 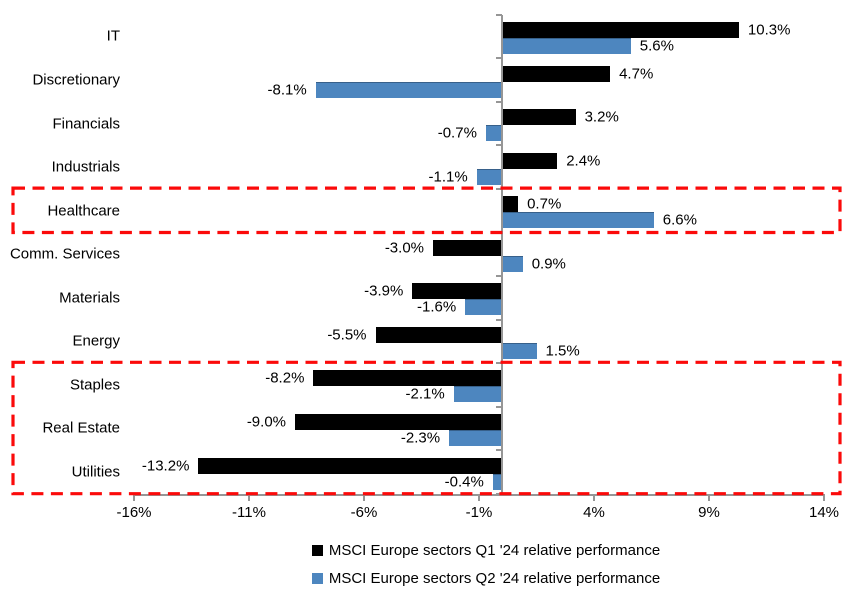 What do you see at coordinates (578, 220) in the screenshot?
I see `bar-q2-healthcare` at bounding box center [578, 220].